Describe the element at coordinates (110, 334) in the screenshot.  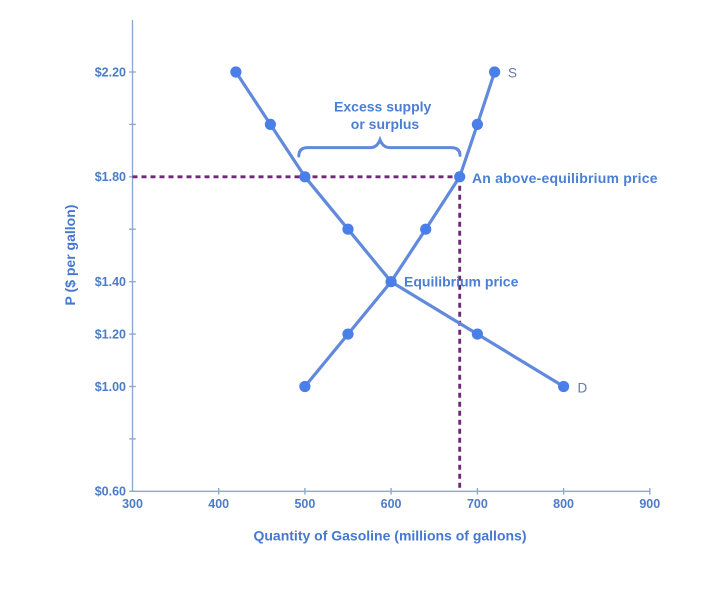
I see `svg-text: $1.20` at that location.